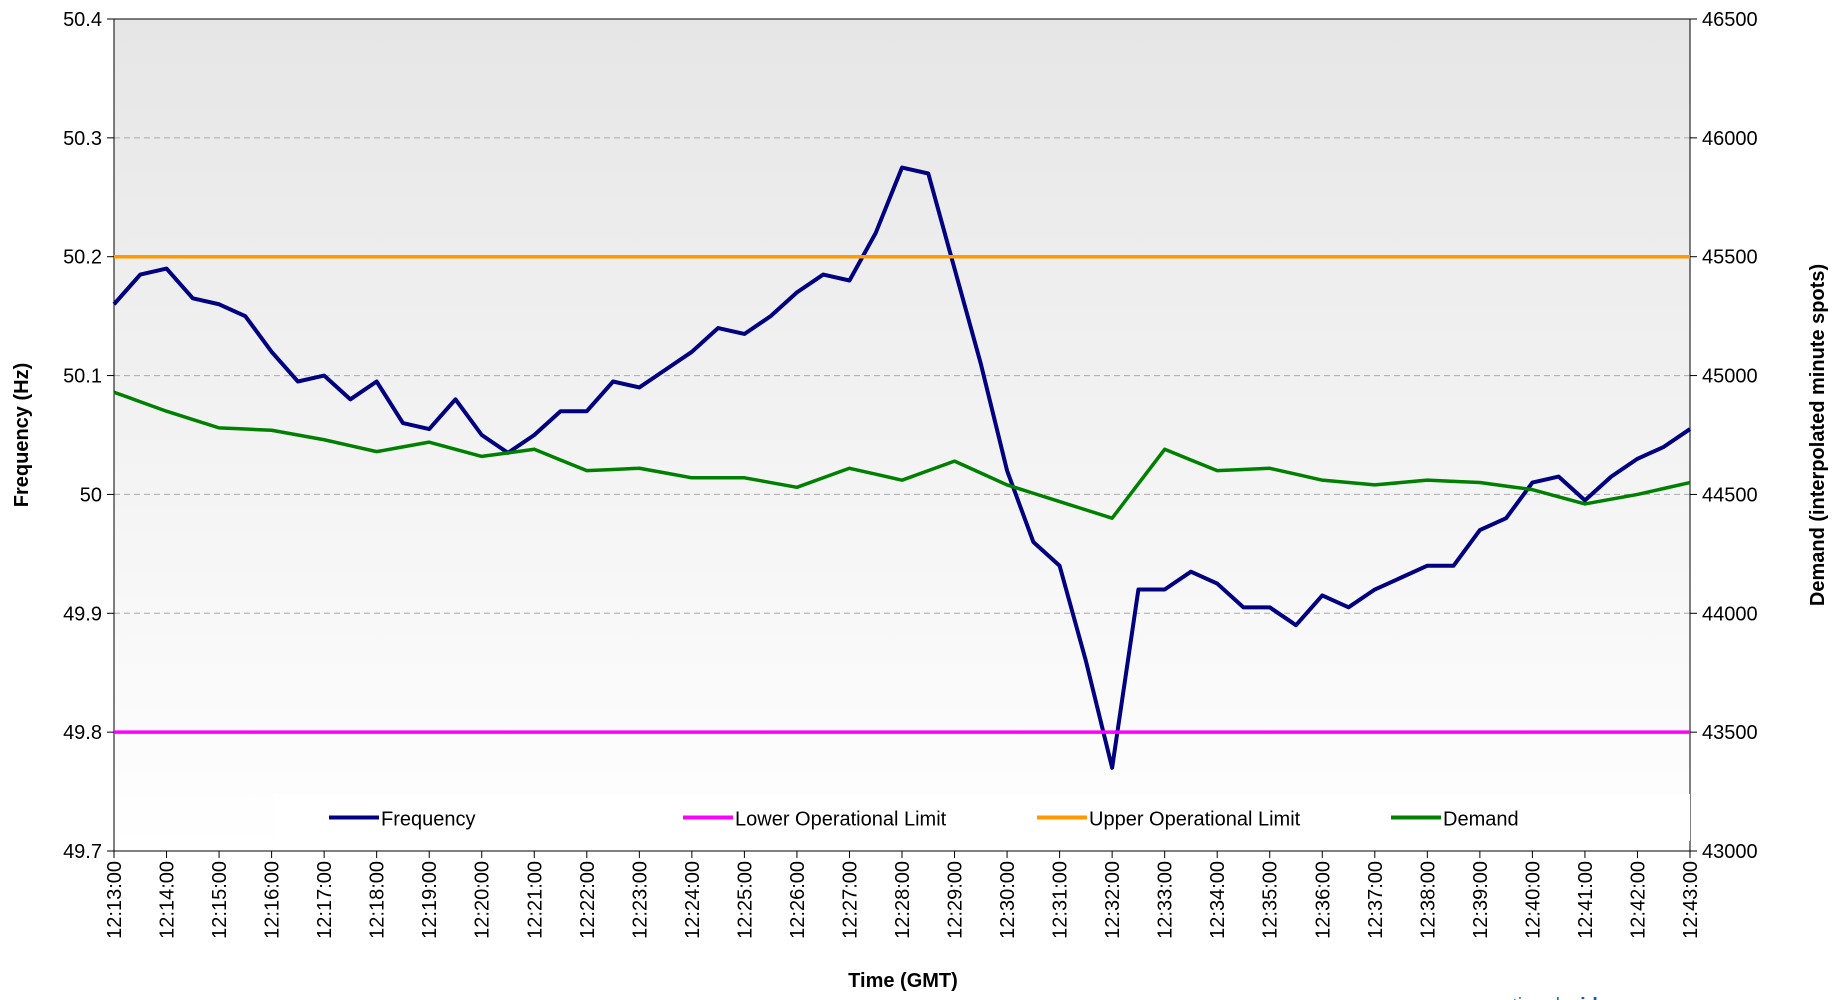  Describe the element at coordinates (82, 852) in the screenshot. I see `y-tick-label: 49.7` at that location.